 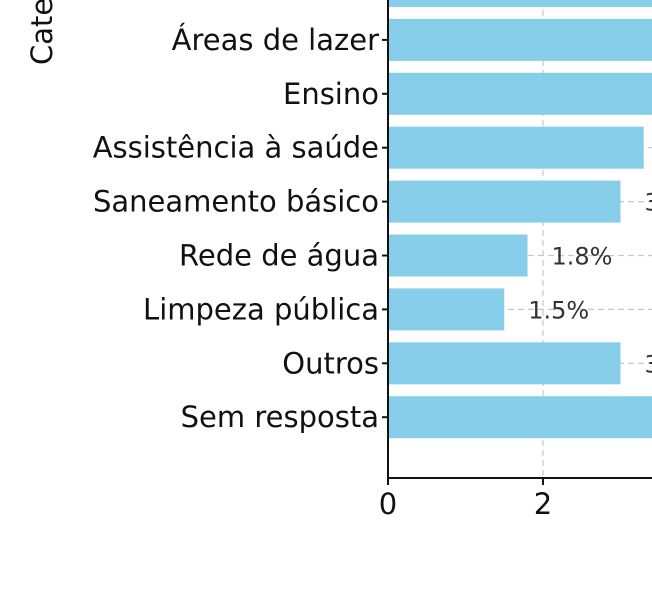 What do you see at coordinates (279, 256) in the screenshot?
I see `category-label: Rede de água` at bounding box center [279, 256].